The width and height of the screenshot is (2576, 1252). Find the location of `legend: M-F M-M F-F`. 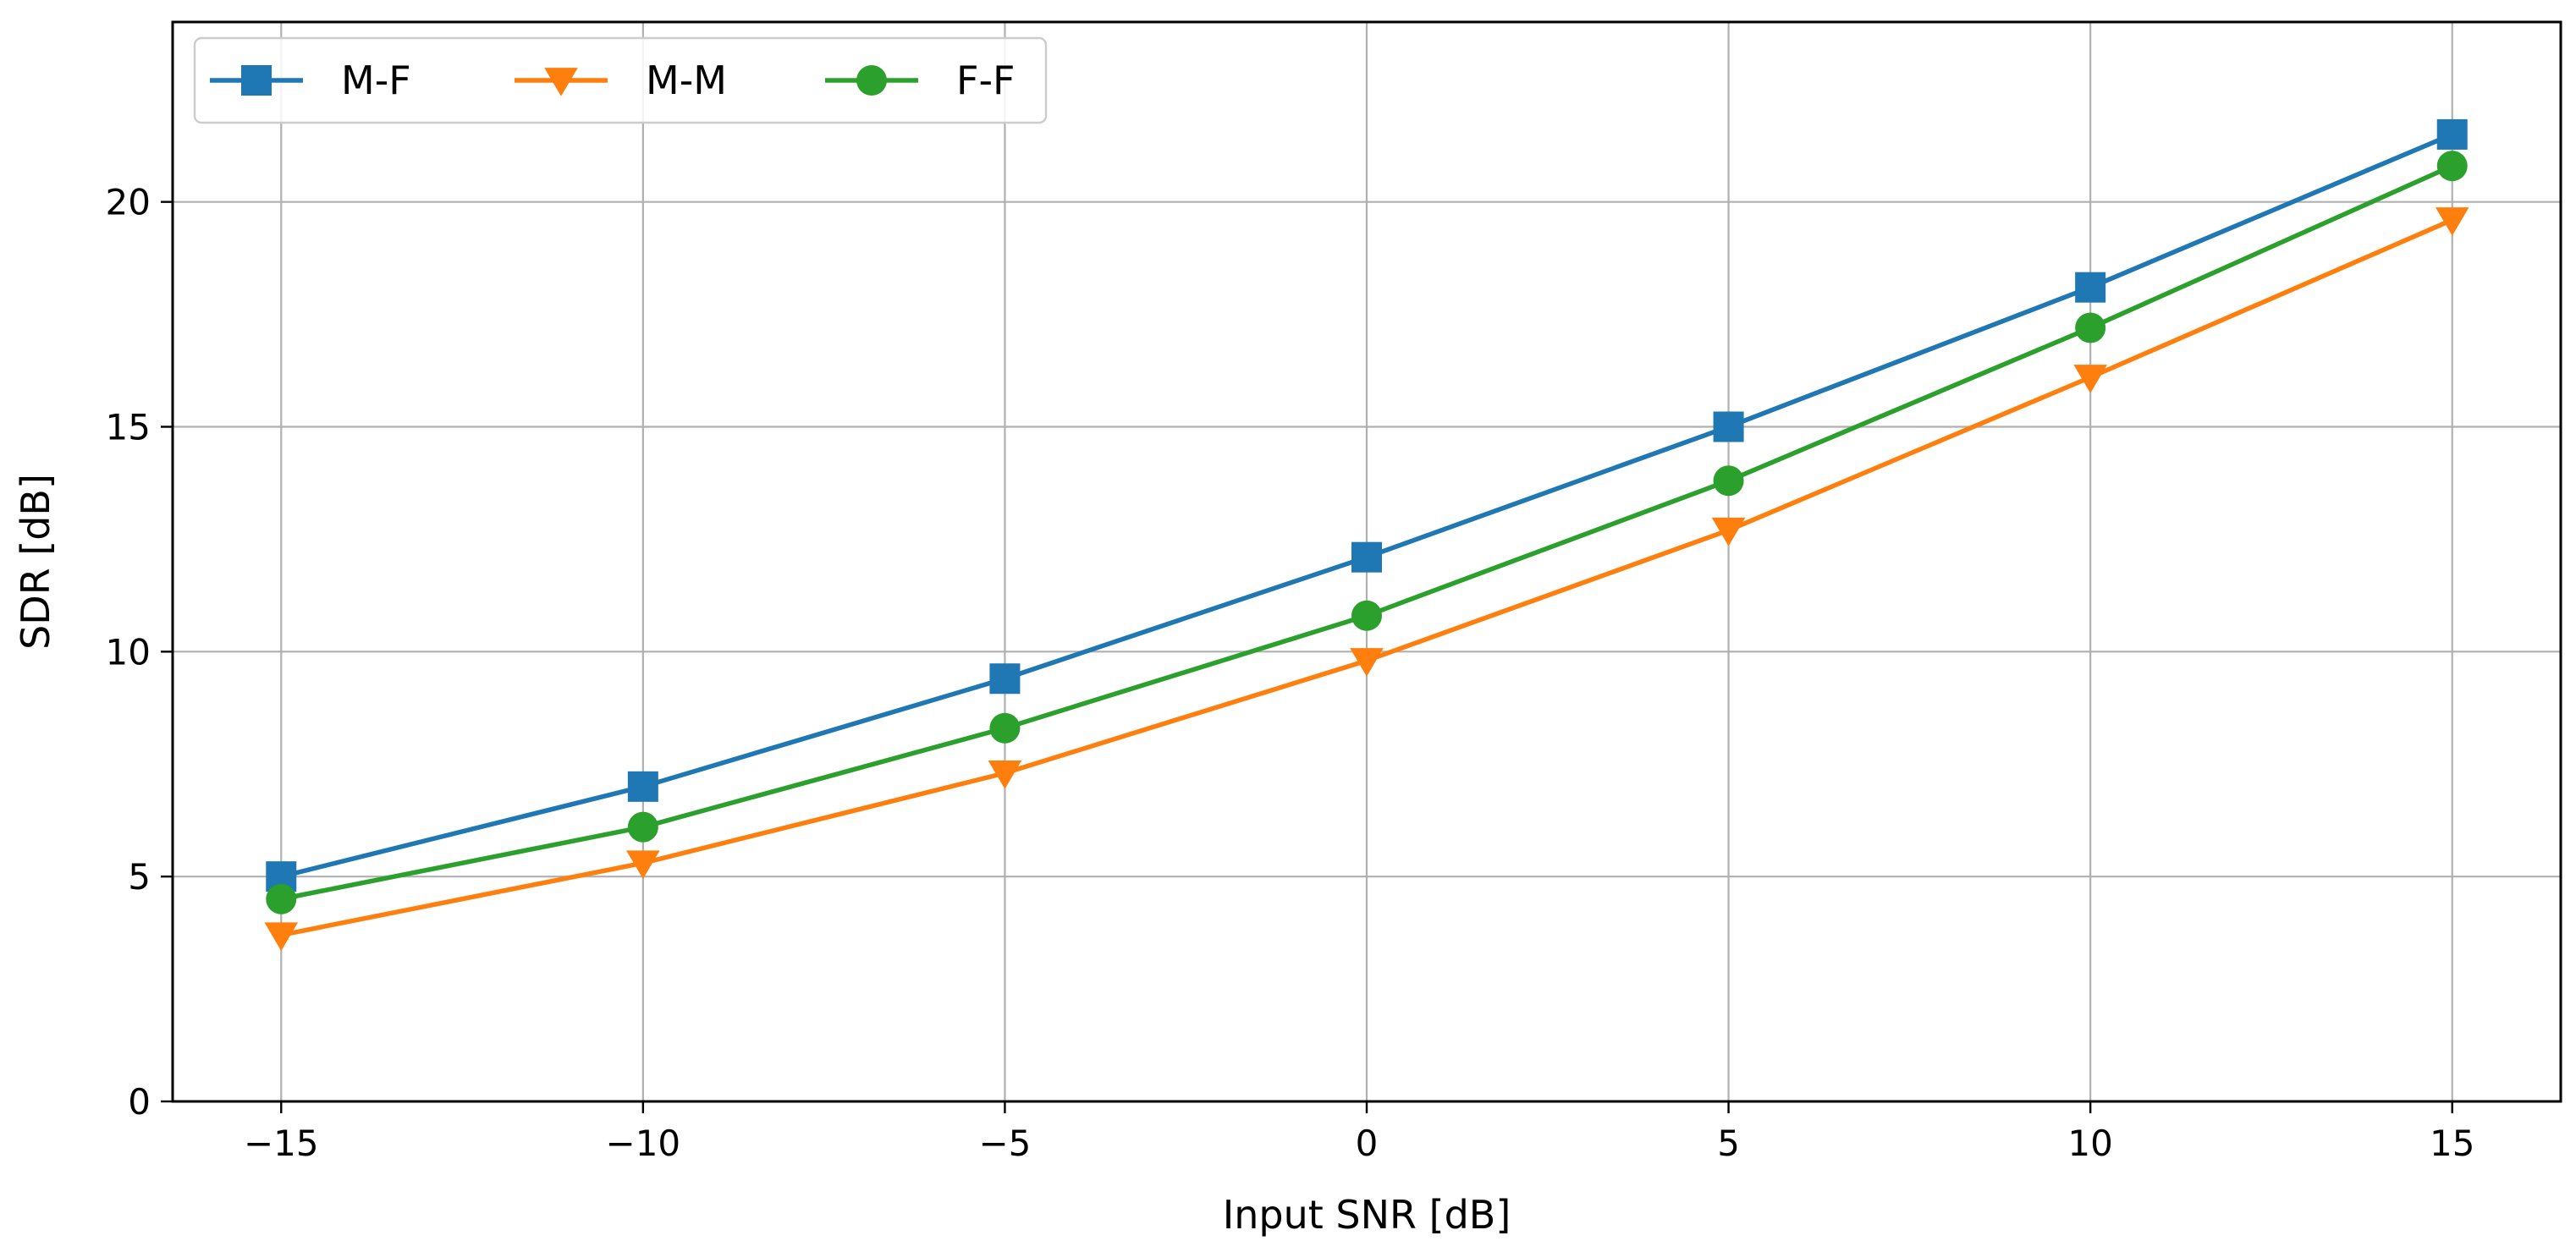

legend: M-F M-M F-F is located at coordinates (620, 80).